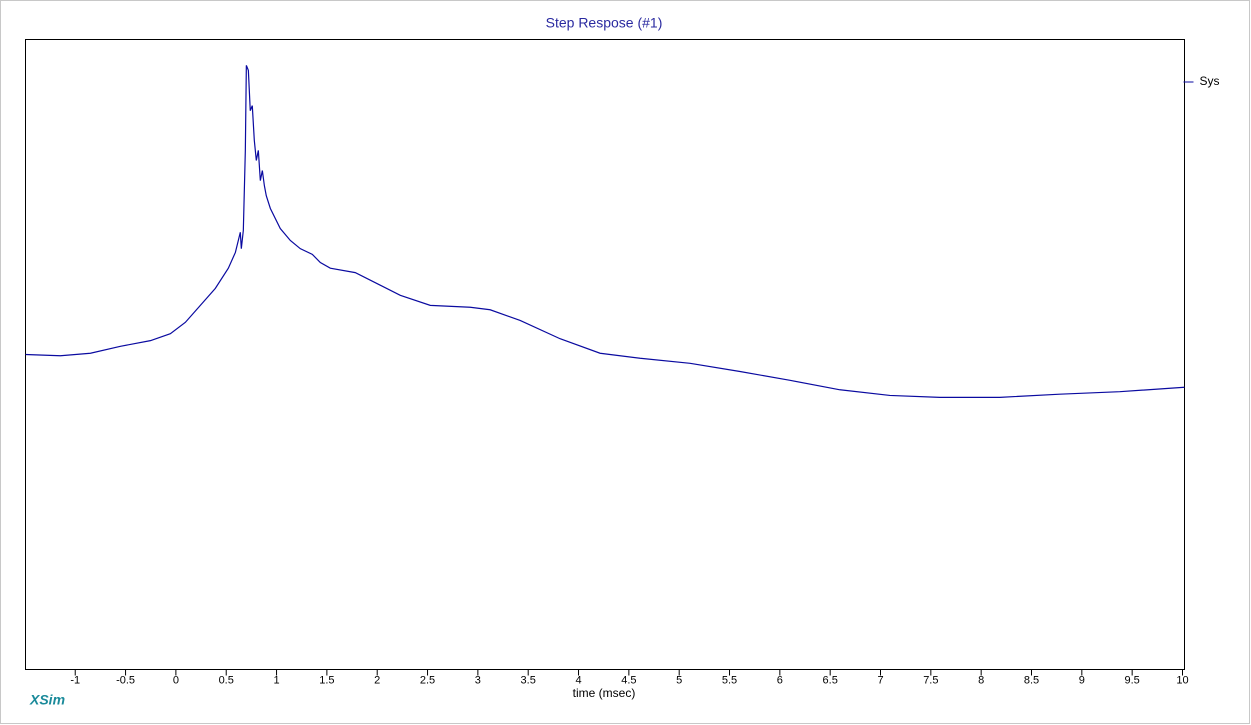 This screenshot has width=1251, height=725. Describe the element at coordinates (1210, 81) in the screenshot. I see `legend-label: Sys` at that location.